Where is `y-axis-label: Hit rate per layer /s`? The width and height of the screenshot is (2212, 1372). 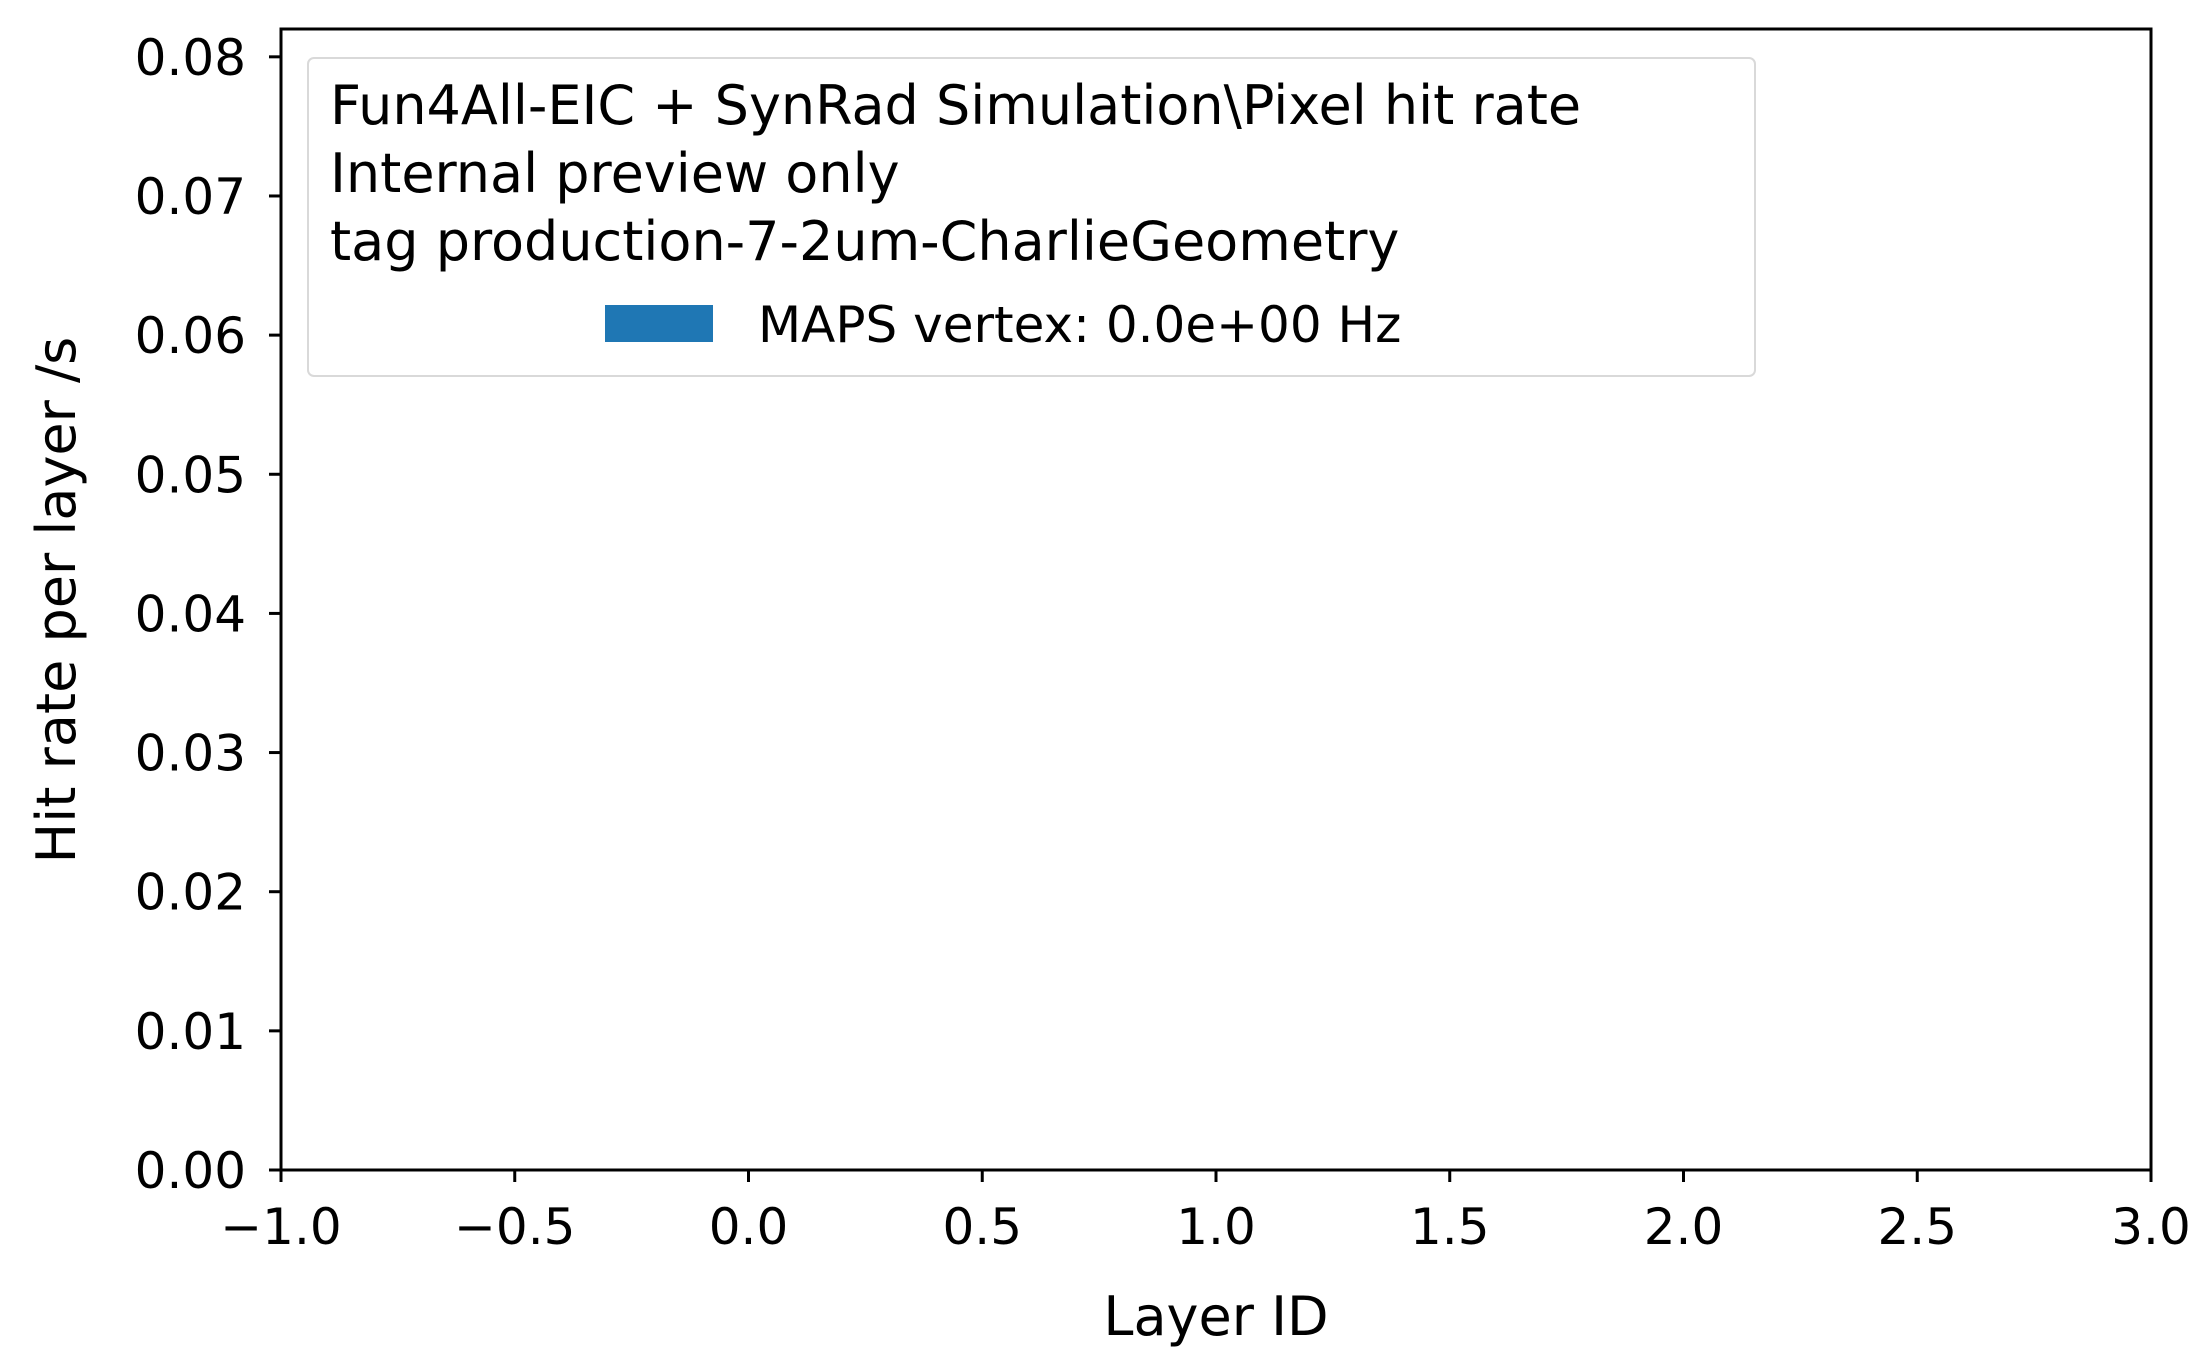
y-axis-label: Hit rate per layer /s is located at coordinates (56, 600).